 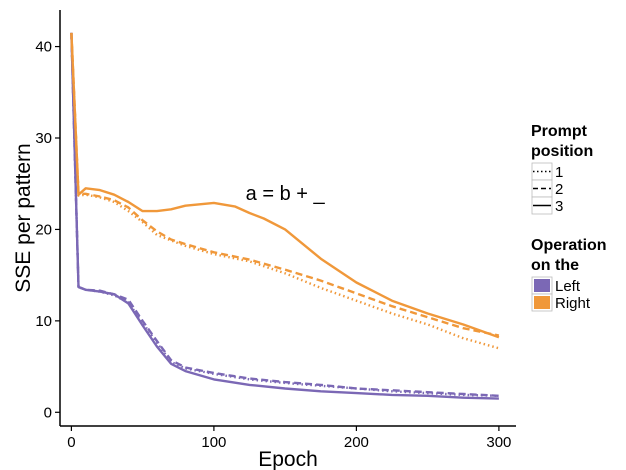 I want to click on legend-label-position-3: 3, so click(x=559, y=206).